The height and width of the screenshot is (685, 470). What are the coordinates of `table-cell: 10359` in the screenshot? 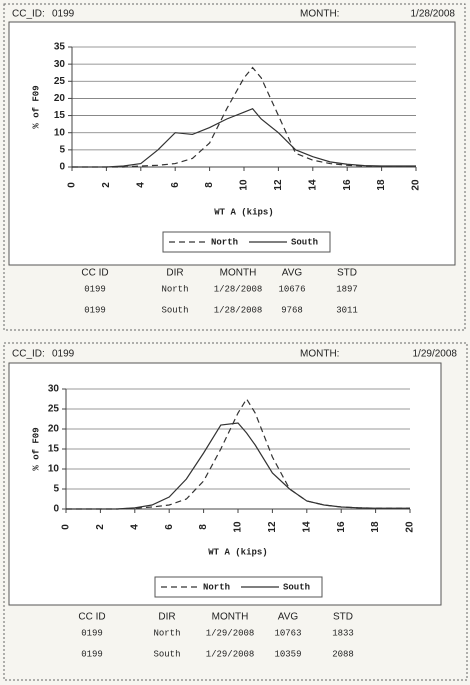 It's located at (287, 654).